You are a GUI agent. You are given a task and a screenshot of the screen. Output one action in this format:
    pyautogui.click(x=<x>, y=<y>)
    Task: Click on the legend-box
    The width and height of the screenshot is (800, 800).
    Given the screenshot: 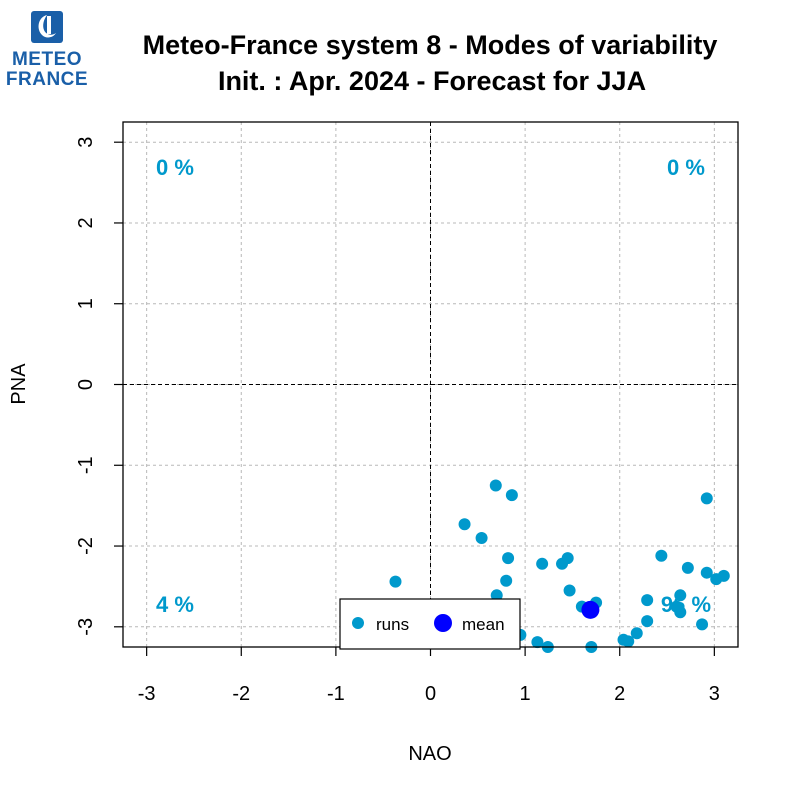 What is the action you would take?
    pyautogui.click(x=430, y=624)
    